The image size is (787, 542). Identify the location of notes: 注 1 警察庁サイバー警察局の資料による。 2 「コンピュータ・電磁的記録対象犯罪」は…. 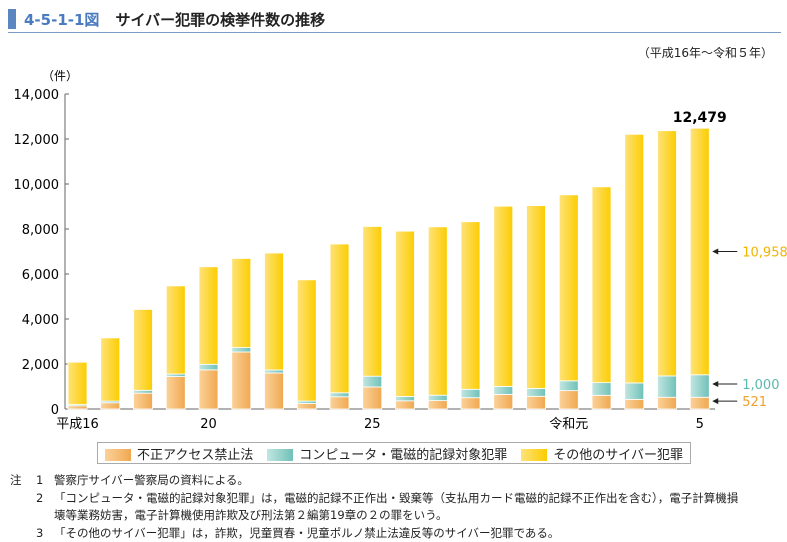
(374, 506).